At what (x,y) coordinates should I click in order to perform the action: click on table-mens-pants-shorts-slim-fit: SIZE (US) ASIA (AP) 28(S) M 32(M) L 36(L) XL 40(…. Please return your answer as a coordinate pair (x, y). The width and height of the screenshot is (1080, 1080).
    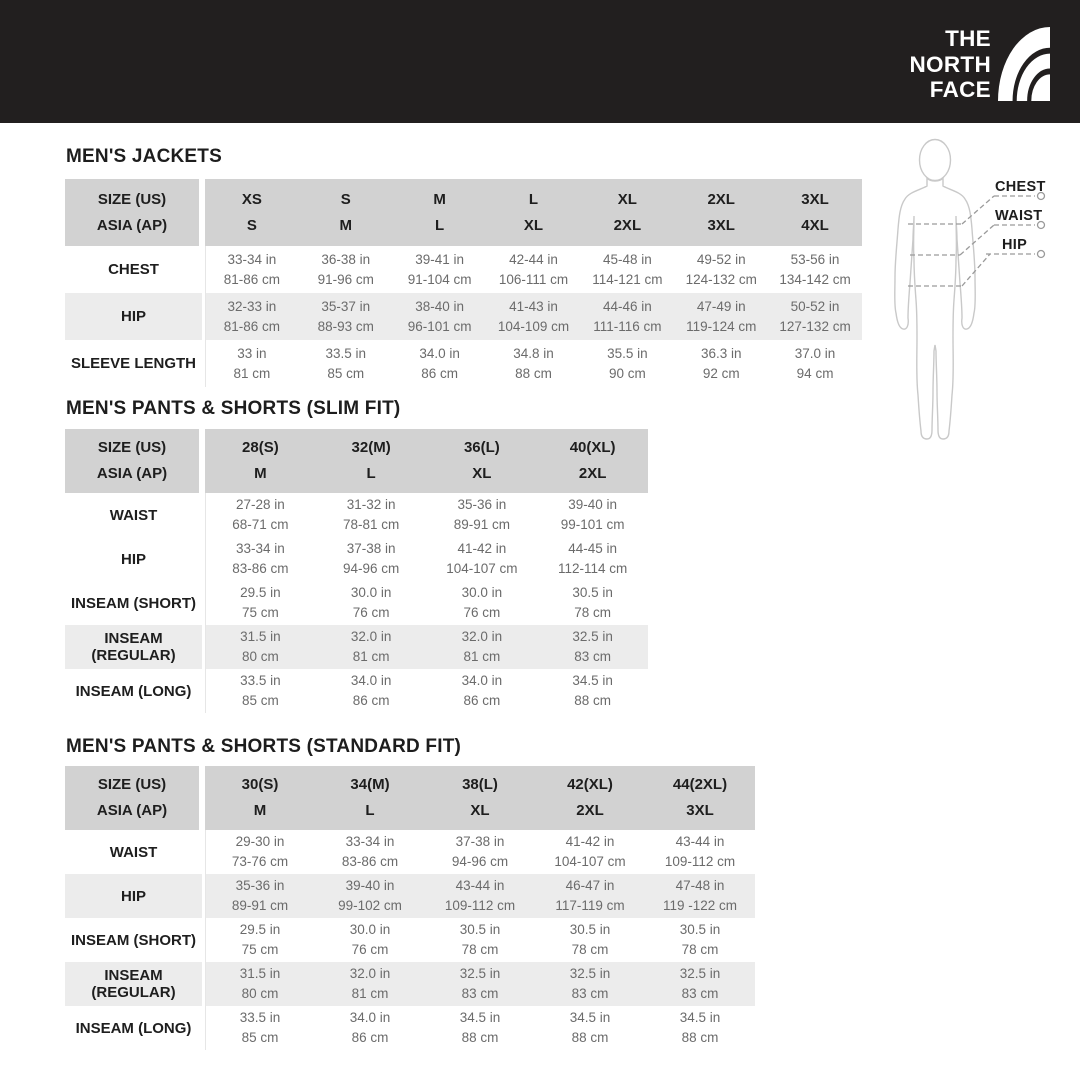
    Looking at the image, I should click on (359, 571).